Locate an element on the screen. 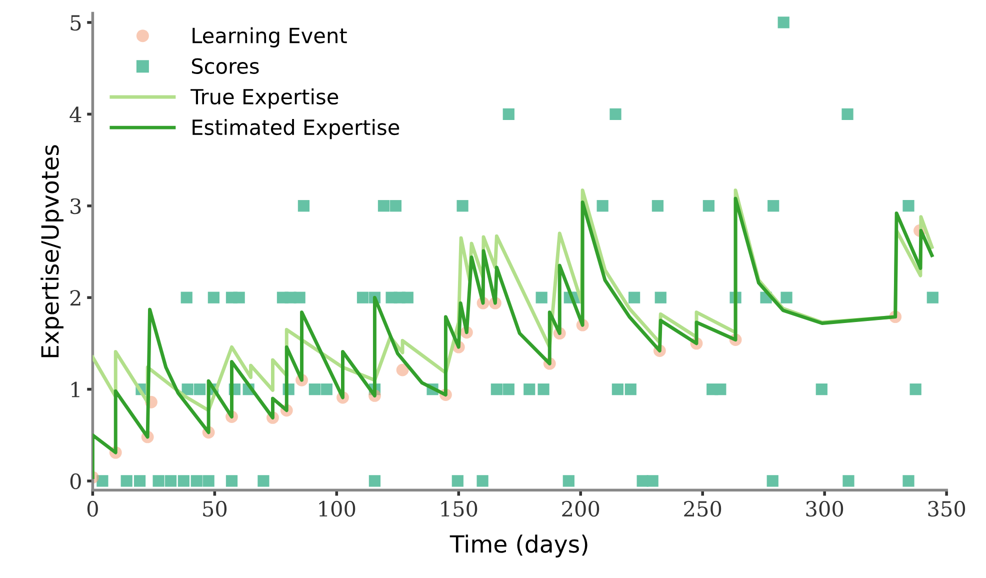 The height and width of the screenshot is (578, 986). x-tick-label: 150 is located at coordinates (459, 508).